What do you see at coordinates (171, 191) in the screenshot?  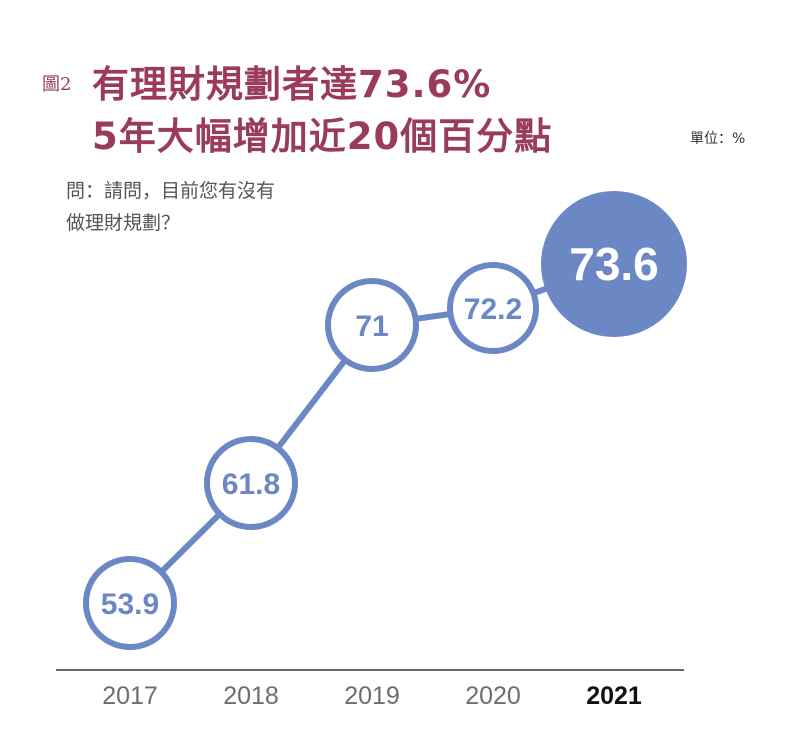 I see `survey-question-line-1: 問：請問，目前您有沒有` at bounding box center [171, 191].